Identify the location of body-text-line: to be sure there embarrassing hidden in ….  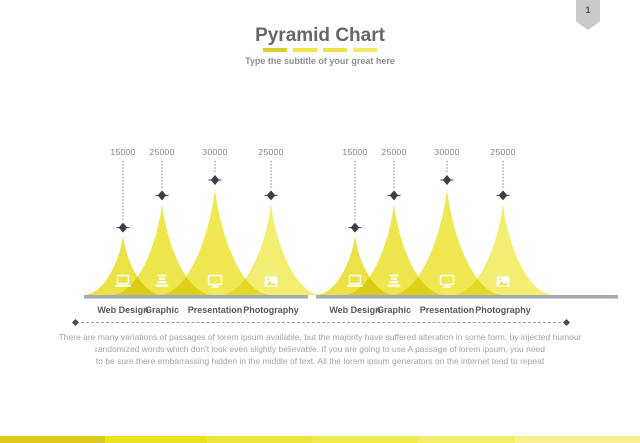
(320, 361).